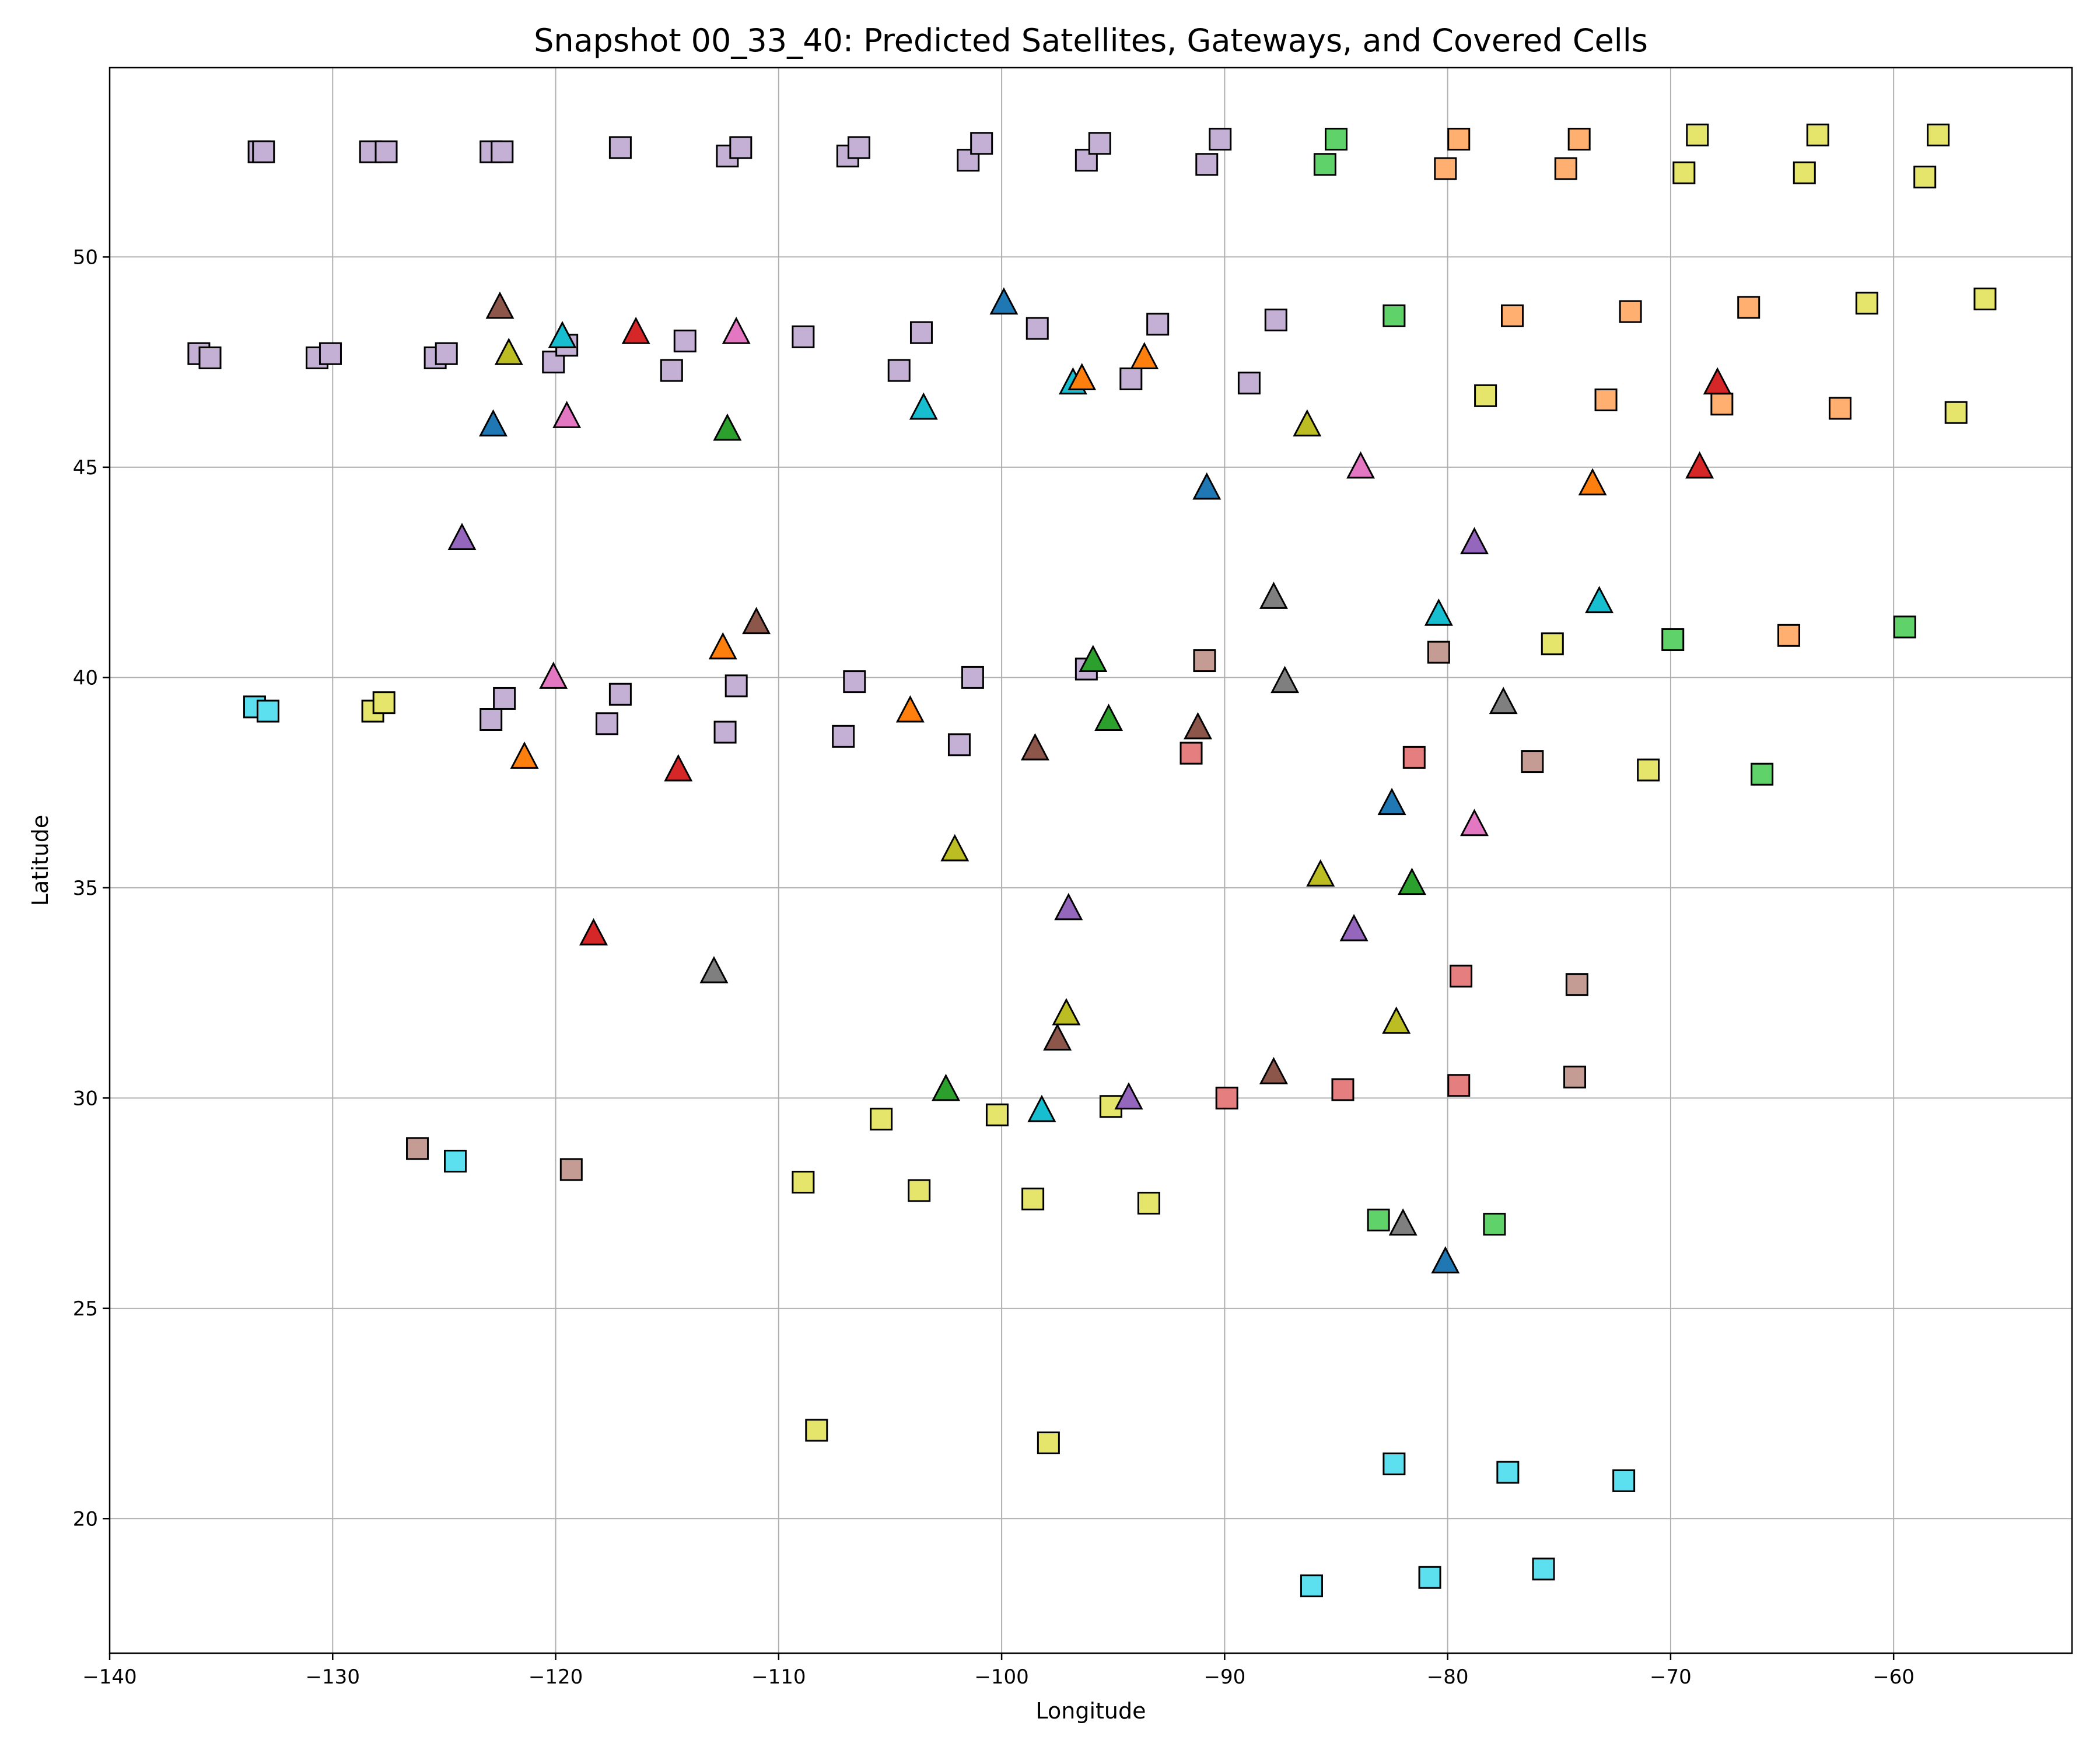 The width and height of the screenshot is (2100, 1750). Describe the element at coordinates (85, 888) in the screenshot. I see `y-tick-label: 35` at that location.